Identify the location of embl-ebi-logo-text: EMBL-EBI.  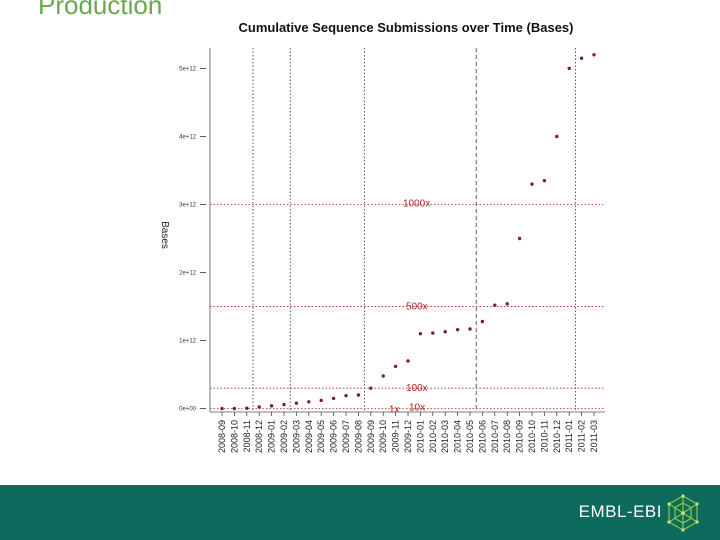
(620, 511).